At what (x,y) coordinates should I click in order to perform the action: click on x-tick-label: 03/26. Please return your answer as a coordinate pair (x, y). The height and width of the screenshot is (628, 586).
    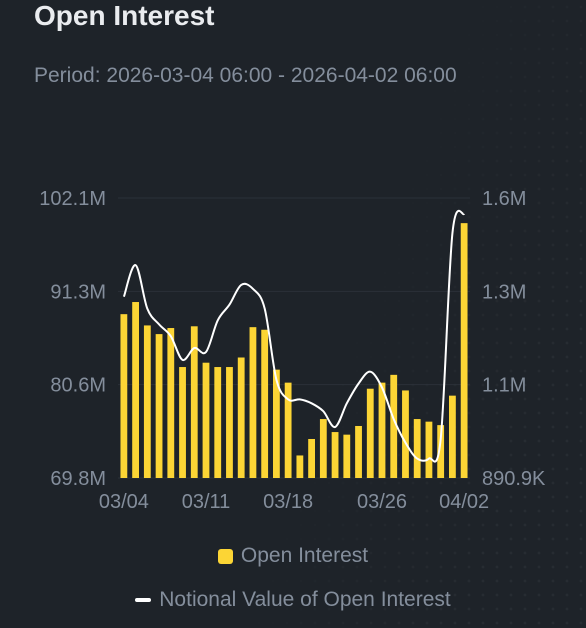
    Looking at the image, I should click on (382, 502).